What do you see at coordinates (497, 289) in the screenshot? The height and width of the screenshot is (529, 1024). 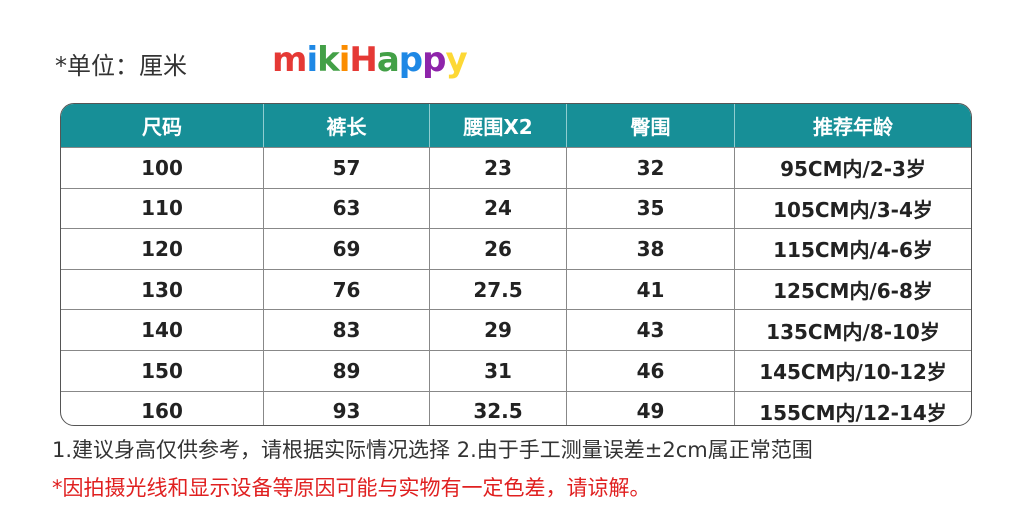 I see `table-cell: 27.5` at bounding box center [497, 289].